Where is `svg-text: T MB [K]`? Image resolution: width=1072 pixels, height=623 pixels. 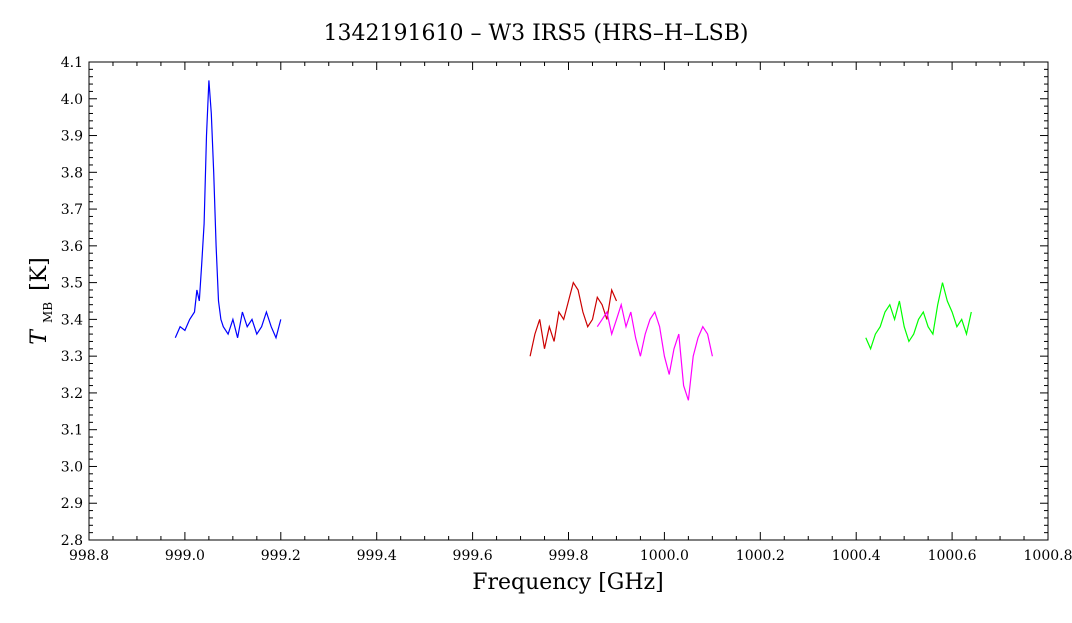
svg-text: T MB [K] is located at coordinates (42, 300).